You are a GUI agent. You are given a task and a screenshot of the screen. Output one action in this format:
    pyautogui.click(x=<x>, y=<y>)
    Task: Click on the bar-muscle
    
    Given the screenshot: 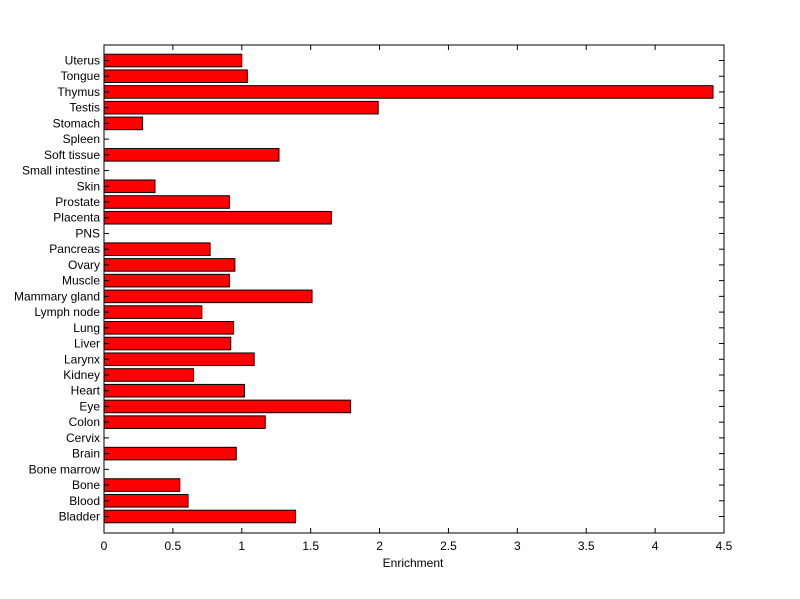 What is the action you would take?
    pyautogui.click(x=166, y=280)
    